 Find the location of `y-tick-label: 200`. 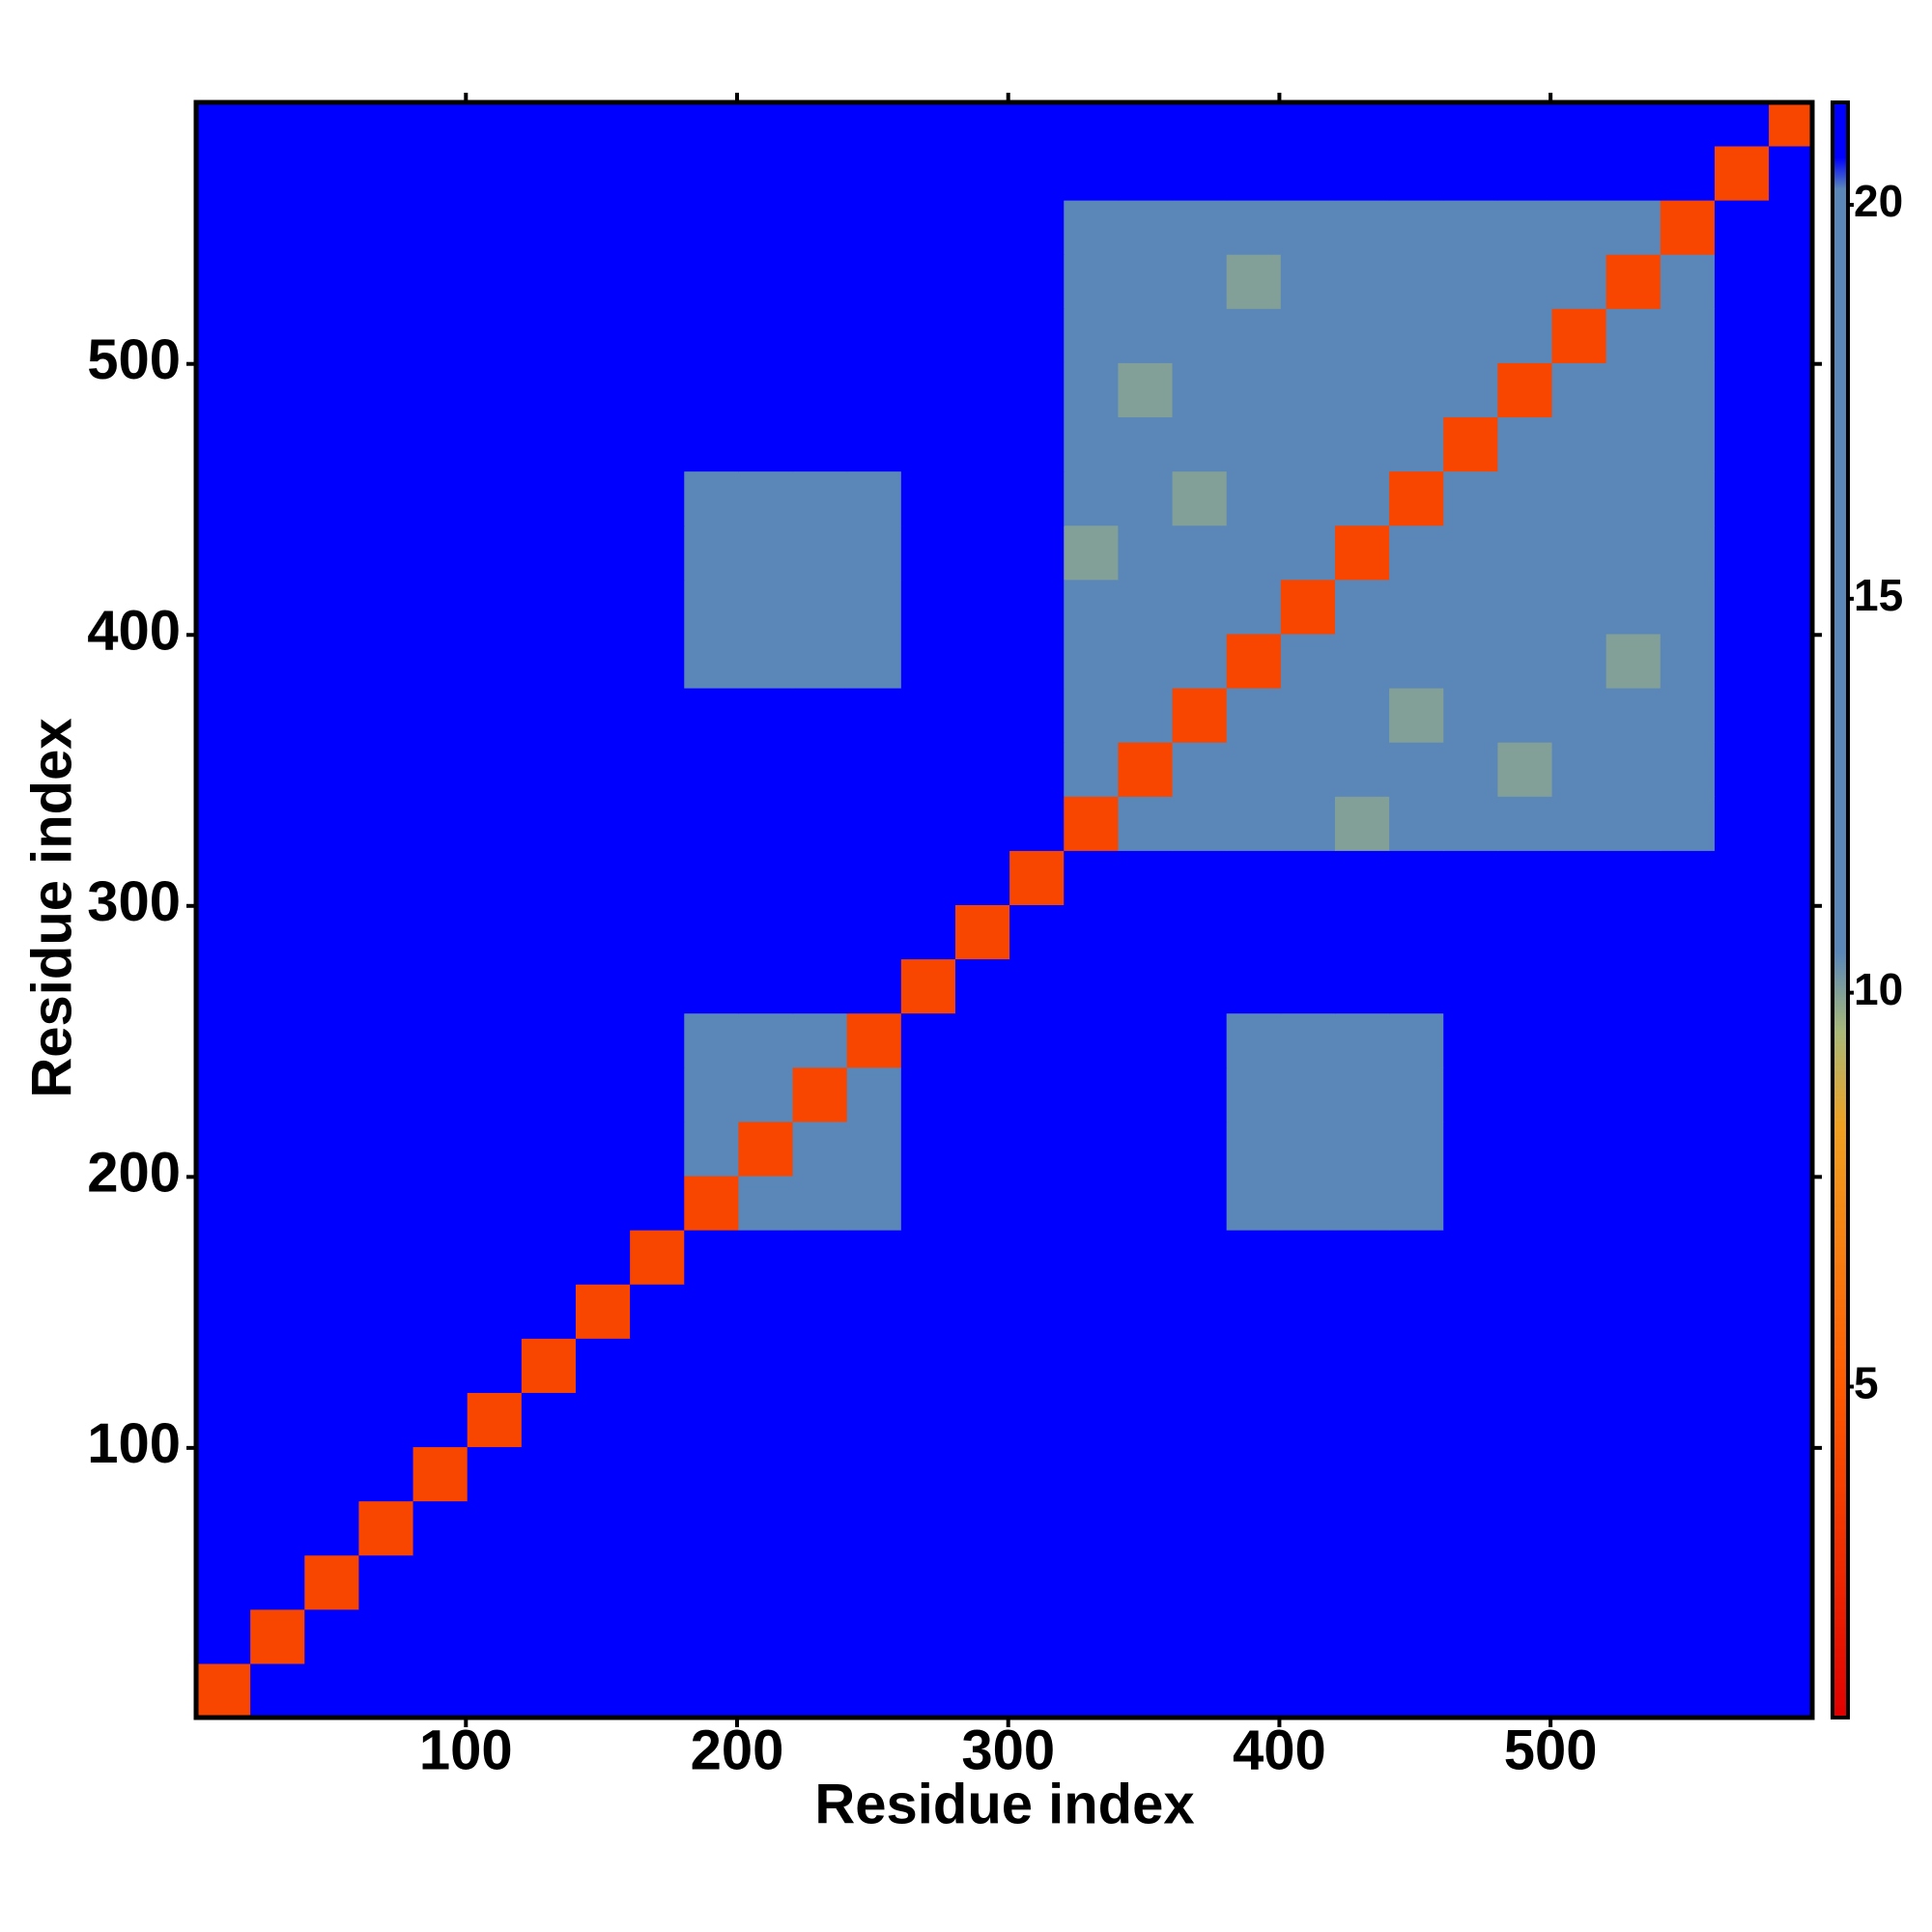

y-tick-label: 200 is located at coordinates (134, 1173).